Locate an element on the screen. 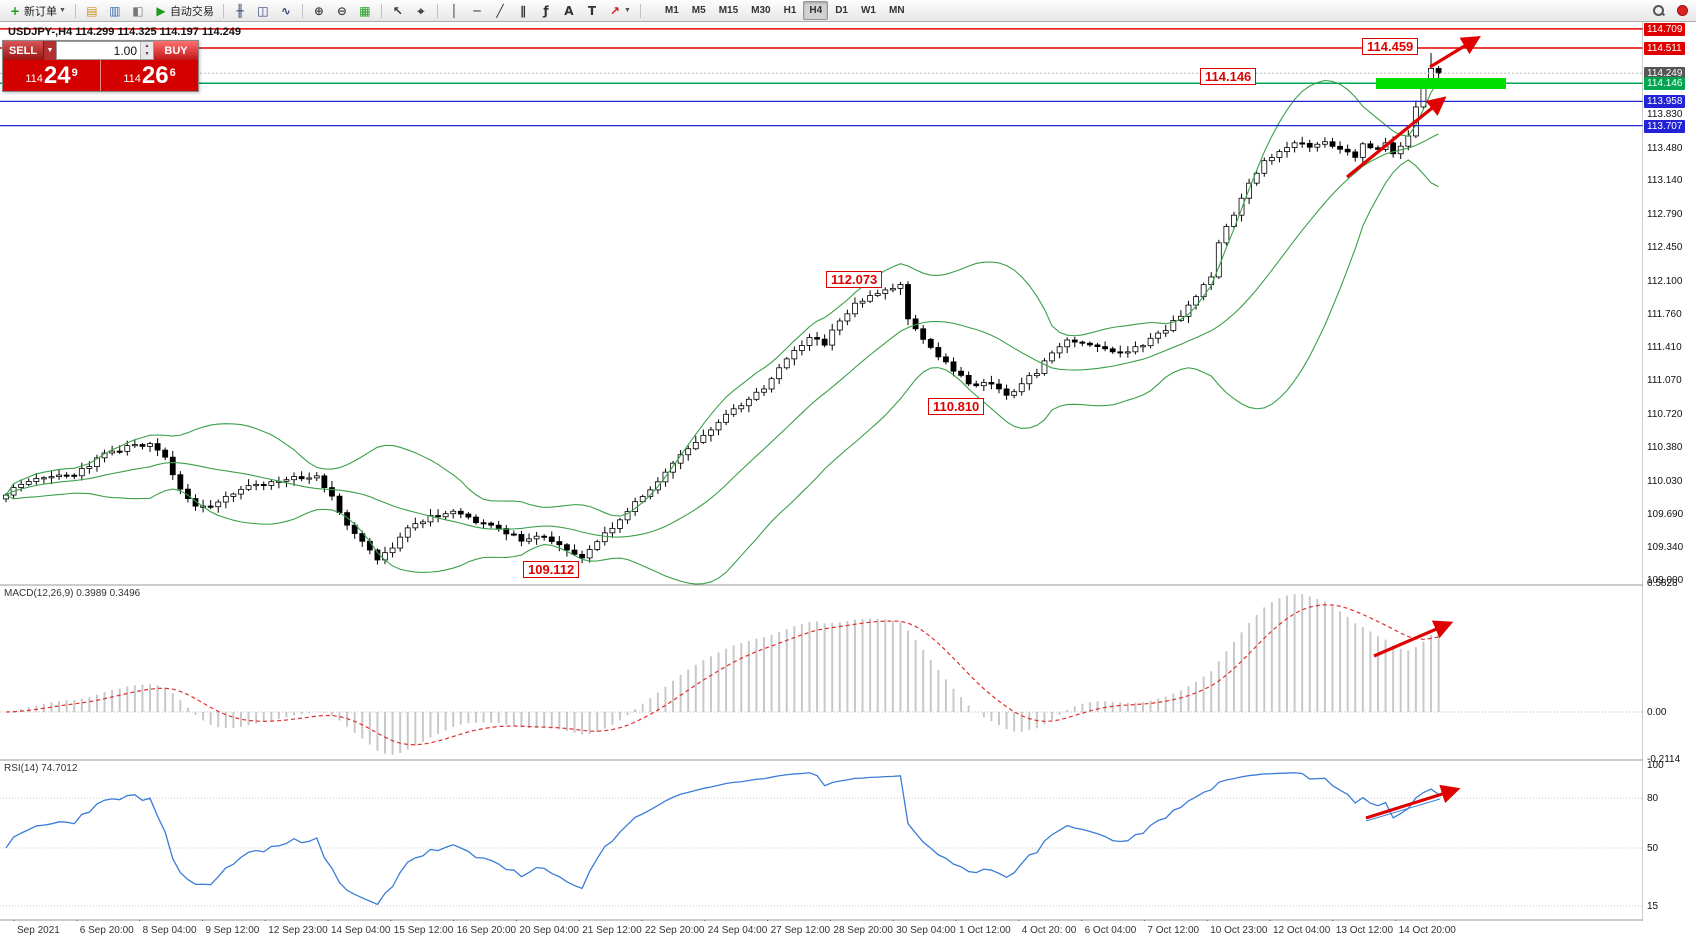  bid-pipette: 9 is located at coordinates (74, 73).